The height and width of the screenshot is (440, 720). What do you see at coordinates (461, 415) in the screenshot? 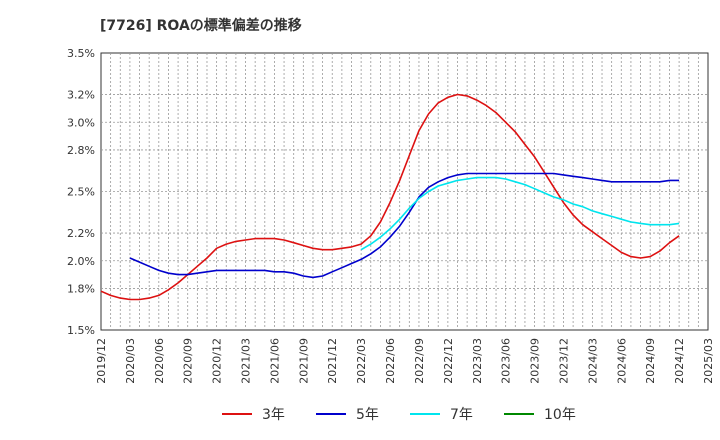
I see `legend-label: 7年` at bounding box center [461, 415].